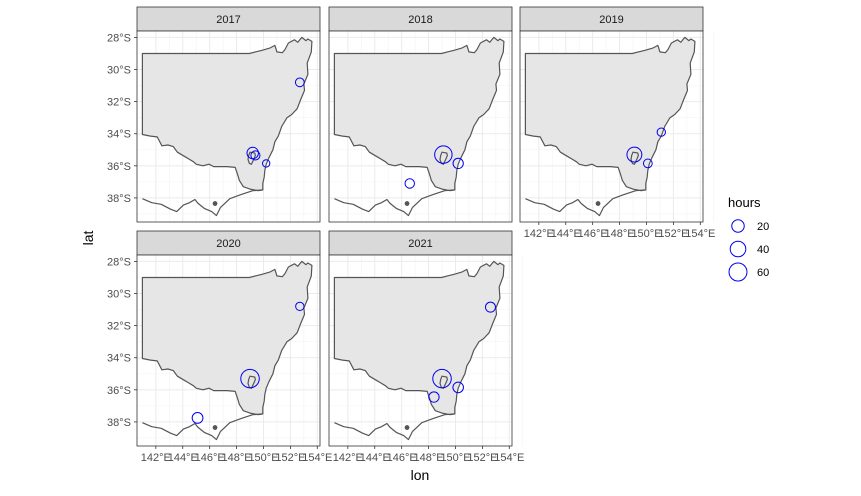 Image resolution: width=861 pixels, height=496 pixels. I want to click on legend-key-label: 40, so click(763, 250).